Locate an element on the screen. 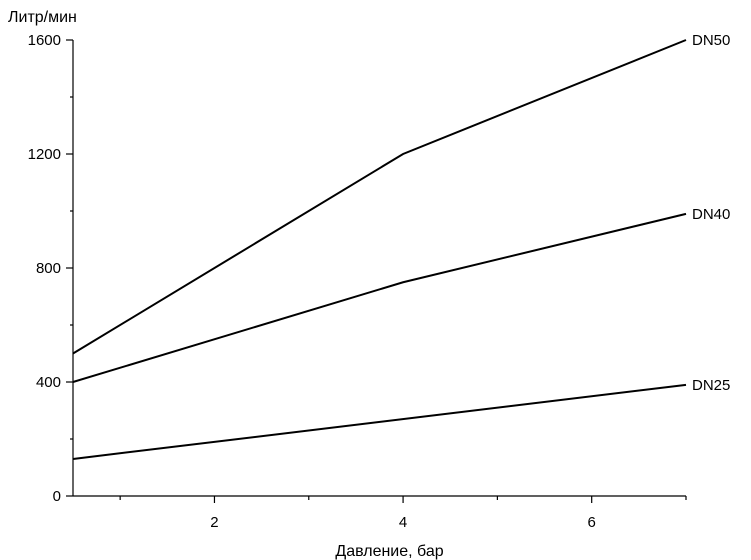 The height and width of the screenshot is (560, 751). x-axis-title: Давление, бар is located at coordinates (389, 551).